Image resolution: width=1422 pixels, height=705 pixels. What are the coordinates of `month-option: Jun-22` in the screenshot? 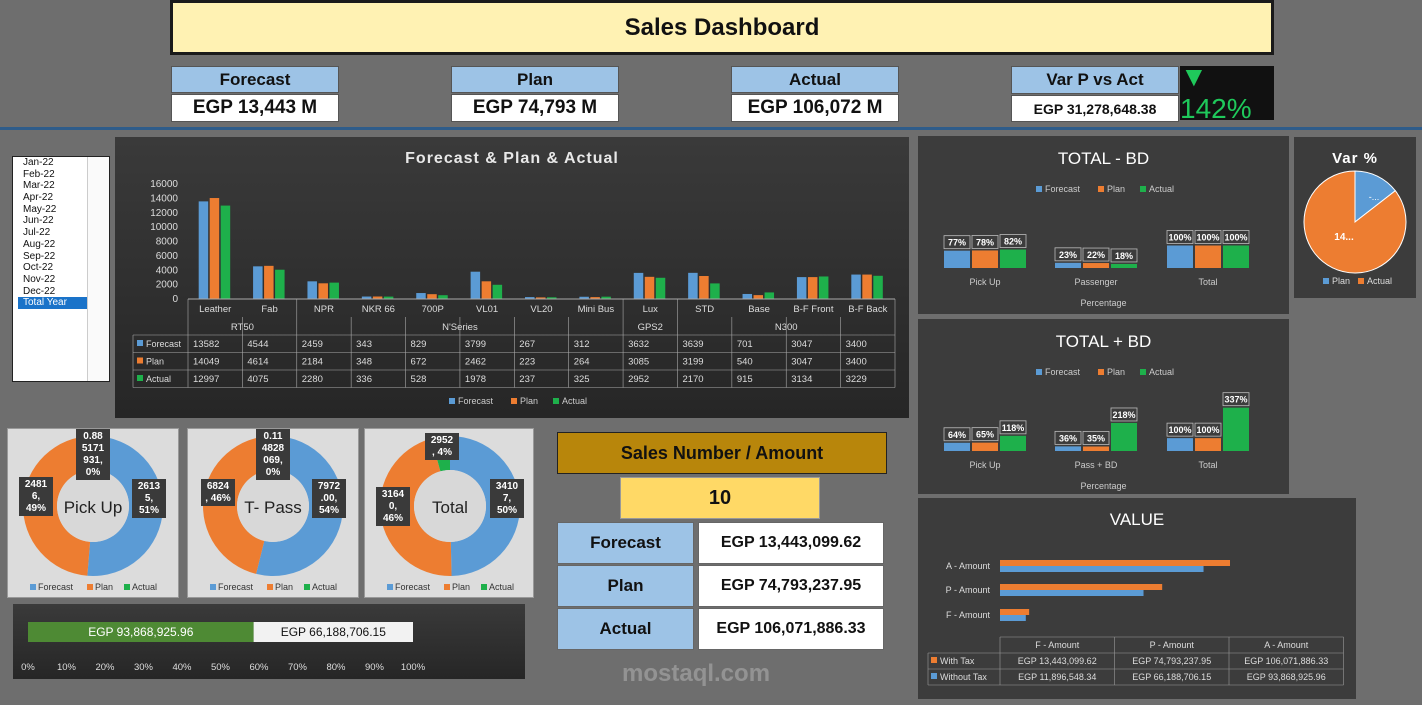 It's located at (38, 221).